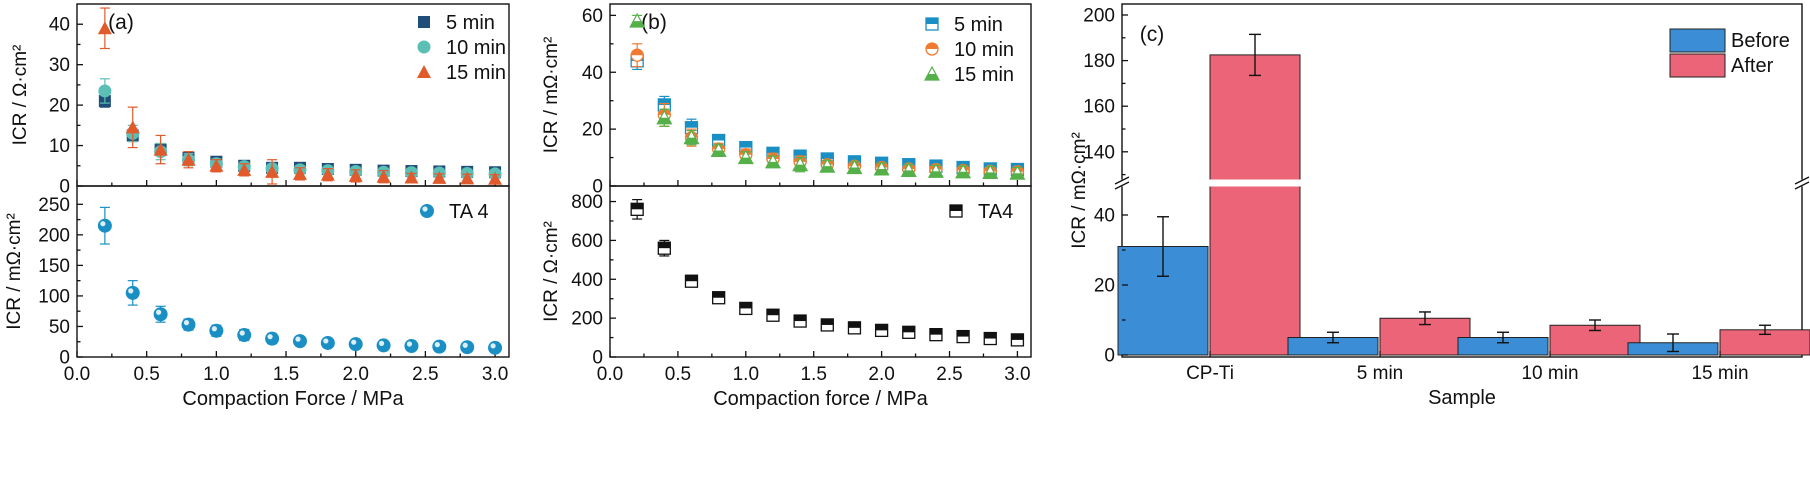 The height and width of the screenshot is (478, 1810). What do you see at coordinates (424, 22) in the screenshot?
I see `a-top-legend-marker` at bounding box center [424, 22].